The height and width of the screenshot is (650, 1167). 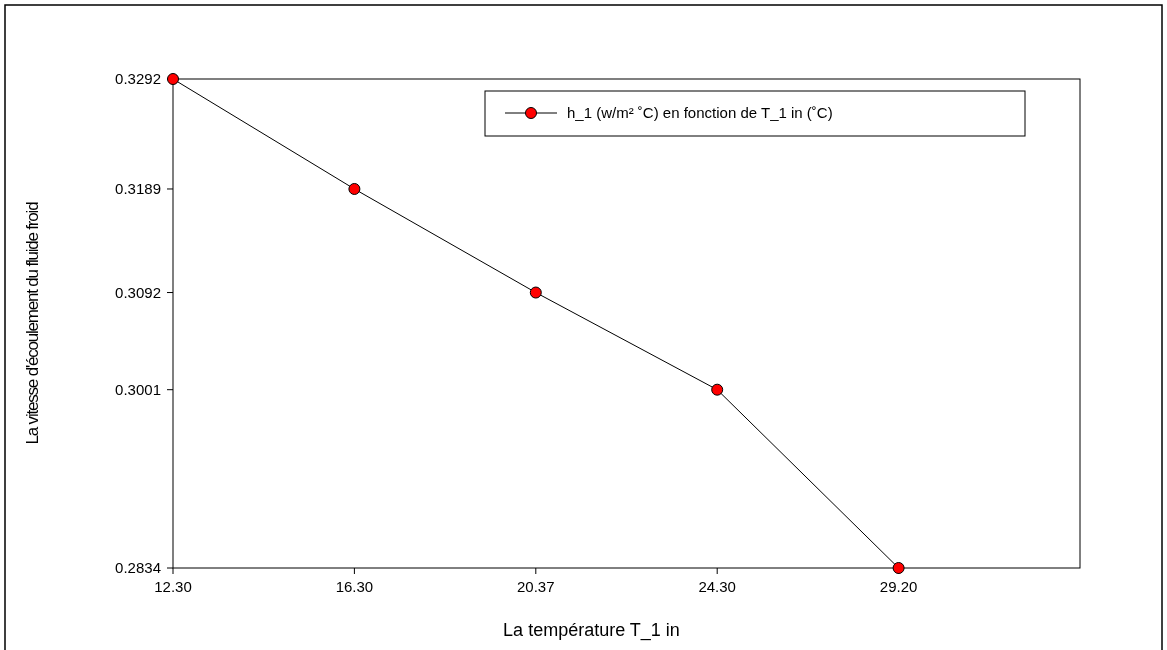 What do you see at coordinates (717, 586) in the screenshot?
I see `x-tick-label: 24.30` at bounding box center [717, 586].